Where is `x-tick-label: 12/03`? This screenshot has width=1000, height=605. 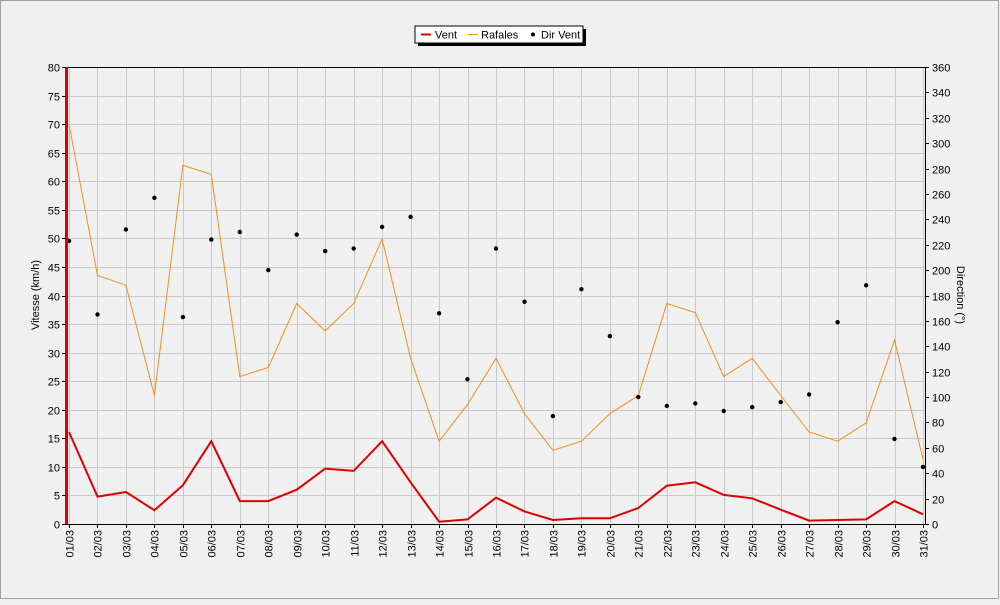 x-tick-label: 12/03 is located at coordinates (384, 544).